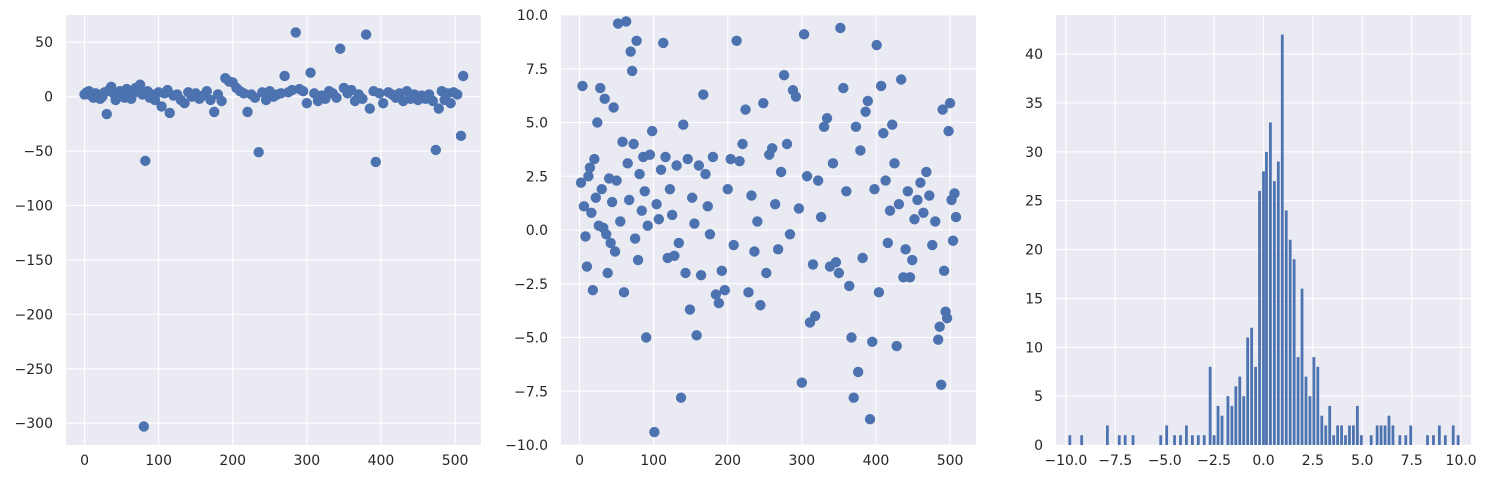 The width and height of the screenshot is (1485, 487). What do you see at coordinates (531, 392) in the screenshot?
I see `y-tick-label: −7.5` at bounding box center [531, 392].